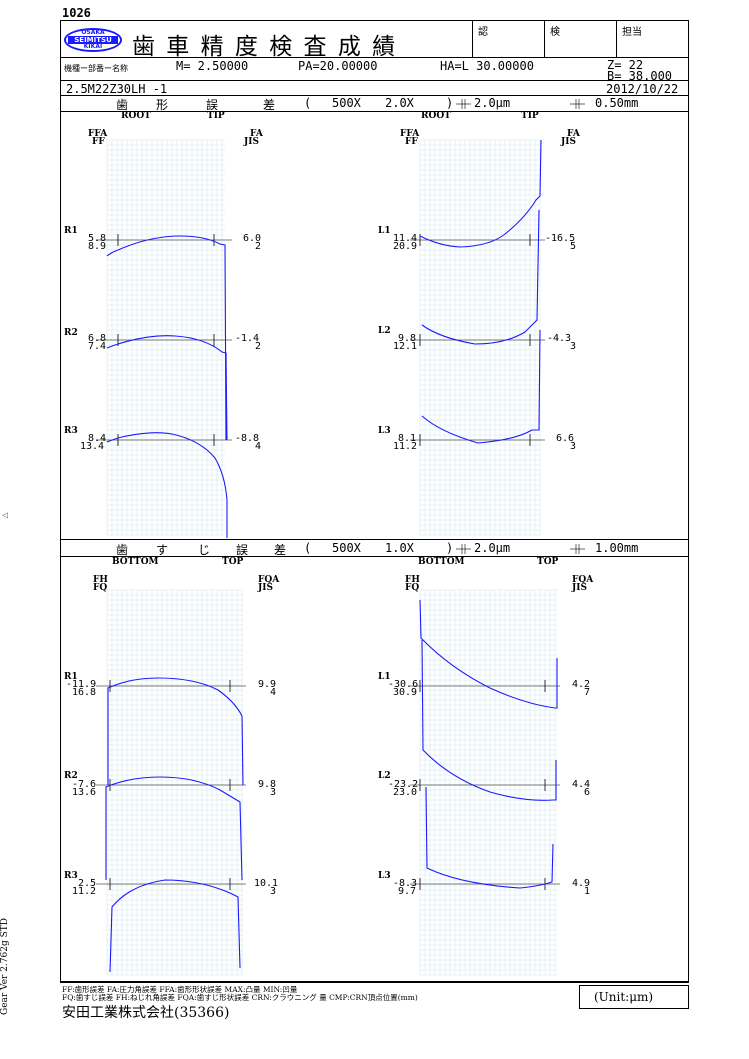 Image resolution: width=749 pixels, height=1059 pixels. Describe the element at coordinates (565, 438) in the screenshot. I see `trace-value-c: 6.6` at that location.